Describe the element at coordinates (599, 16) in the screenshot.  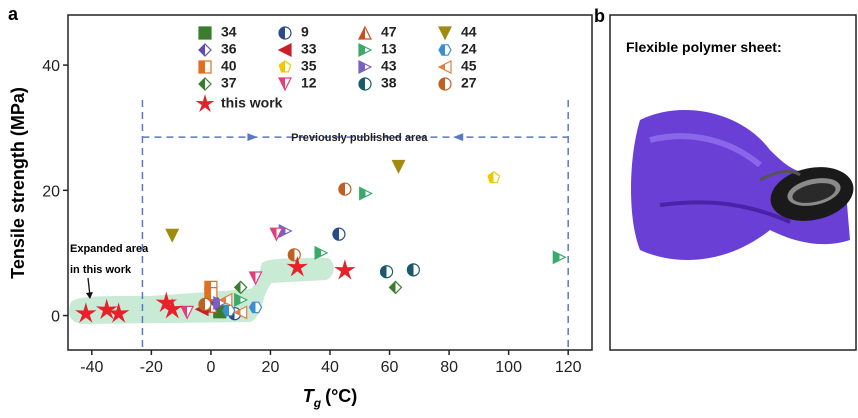
I see `panel-label: b` at that location.